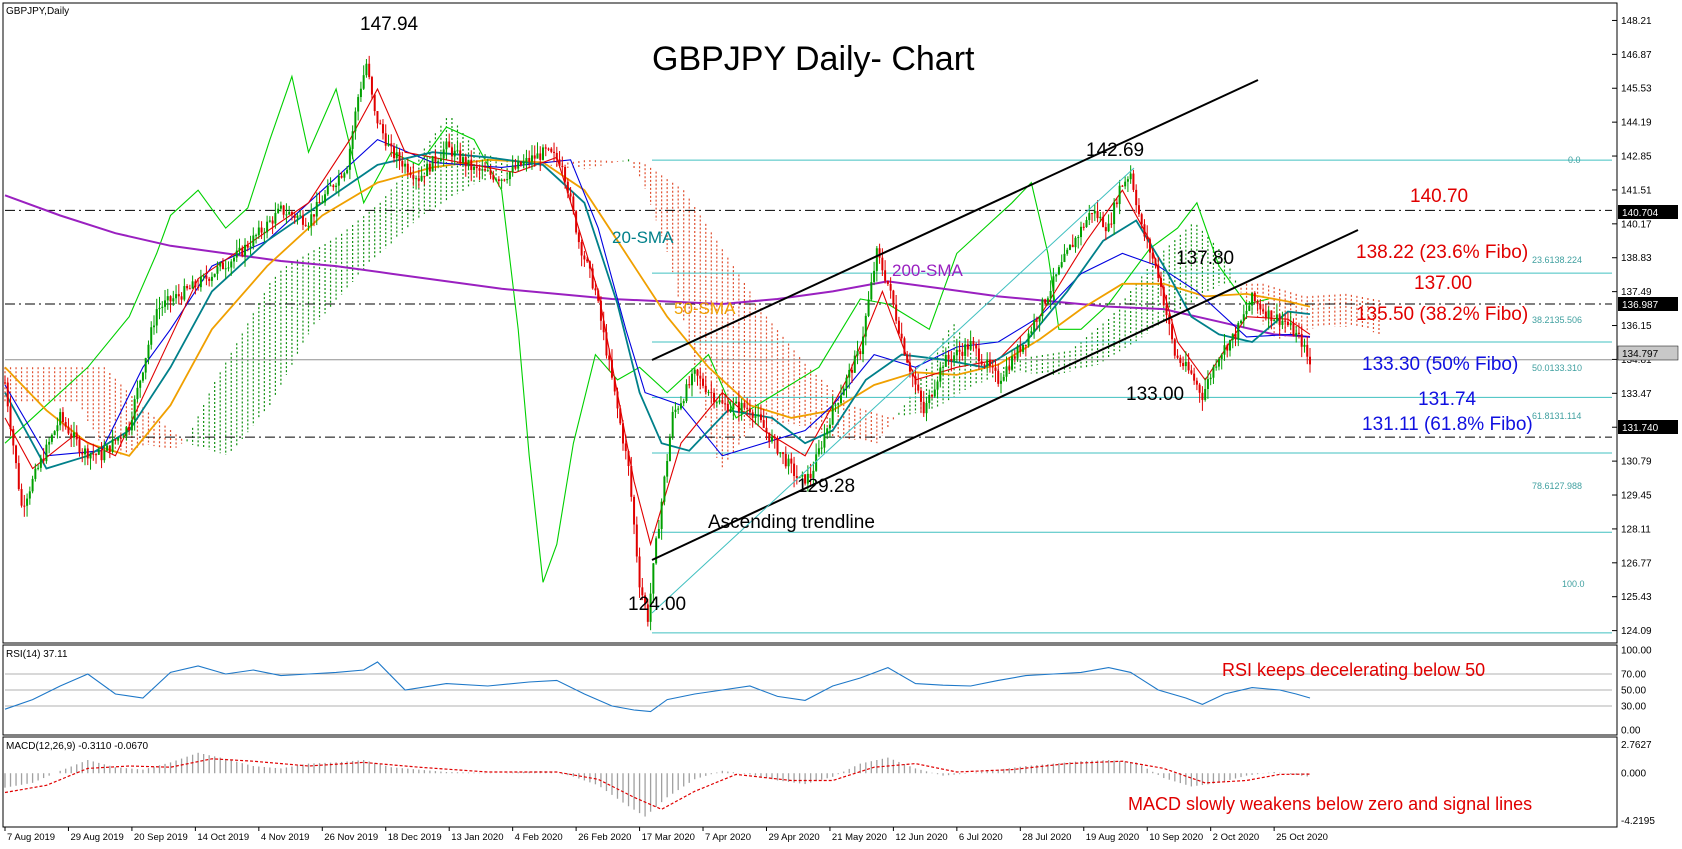 The height and width of the screenshot is (849, 1682). I want to click on date-tick-label: 2 Oct 2020, so click(1236, 837).